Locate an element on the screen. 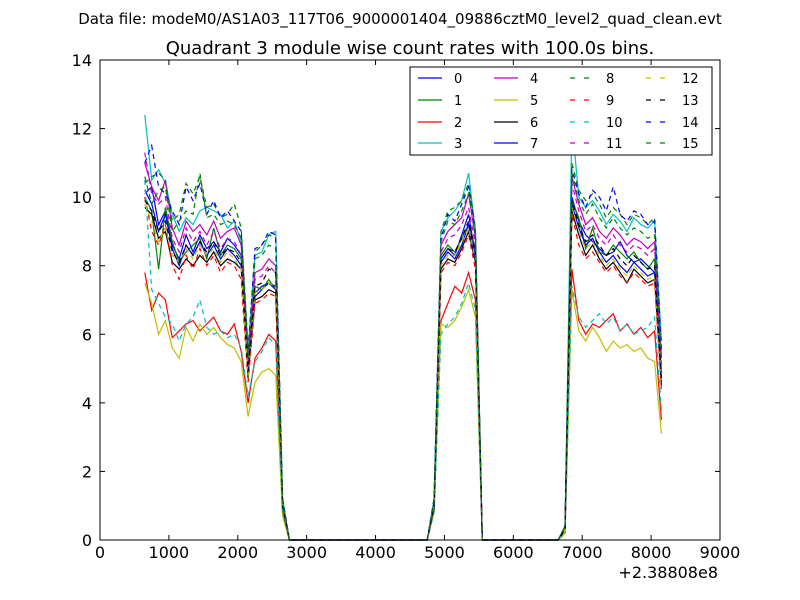  x-tick-label: 9000 is located at coordinates (720, 552).